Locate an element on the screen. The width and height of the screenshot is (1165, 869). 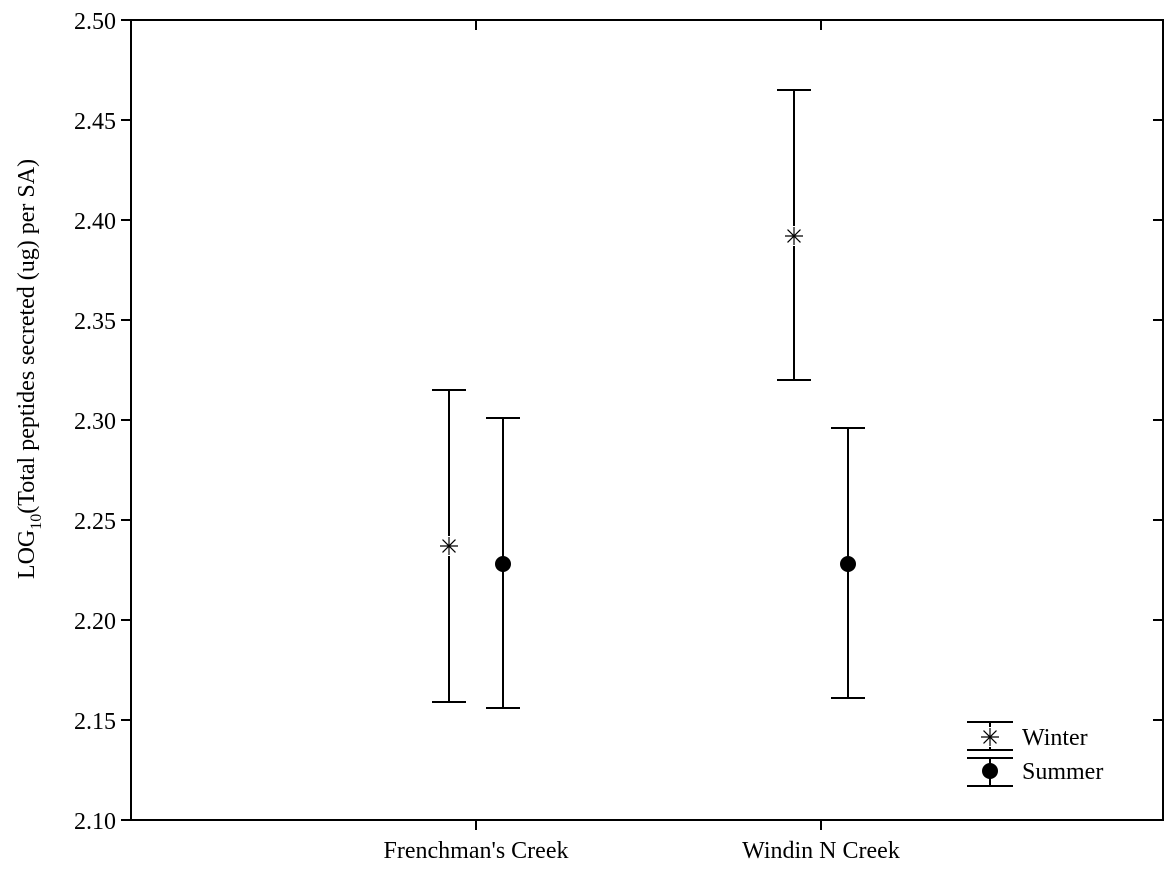
y-tick-label: 2.35 is located at coordinates (95, 322).